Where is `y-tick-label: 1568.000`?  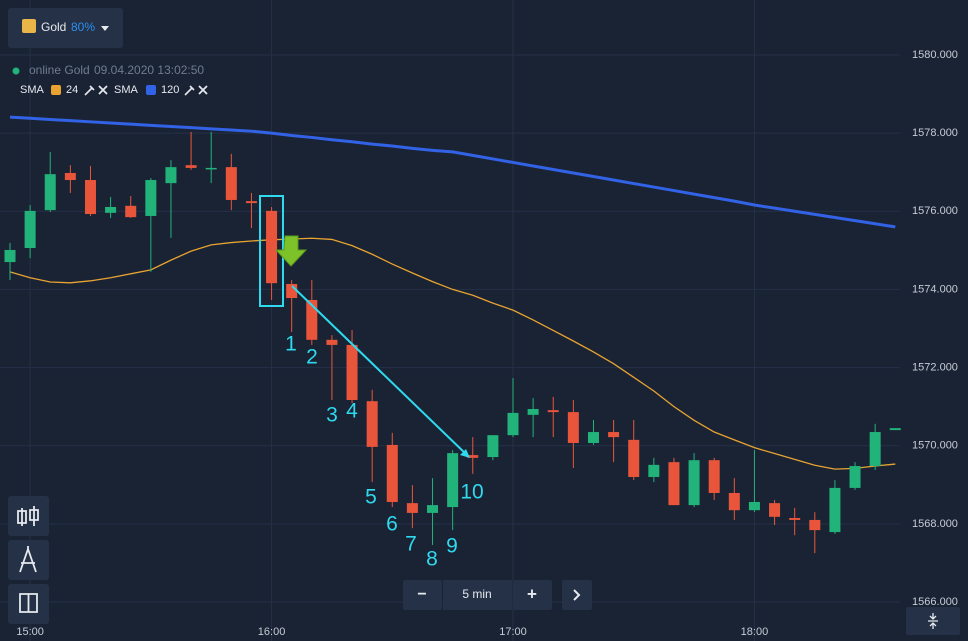 y-tick-label: 1568.000 is located at coordinates (935, 524).